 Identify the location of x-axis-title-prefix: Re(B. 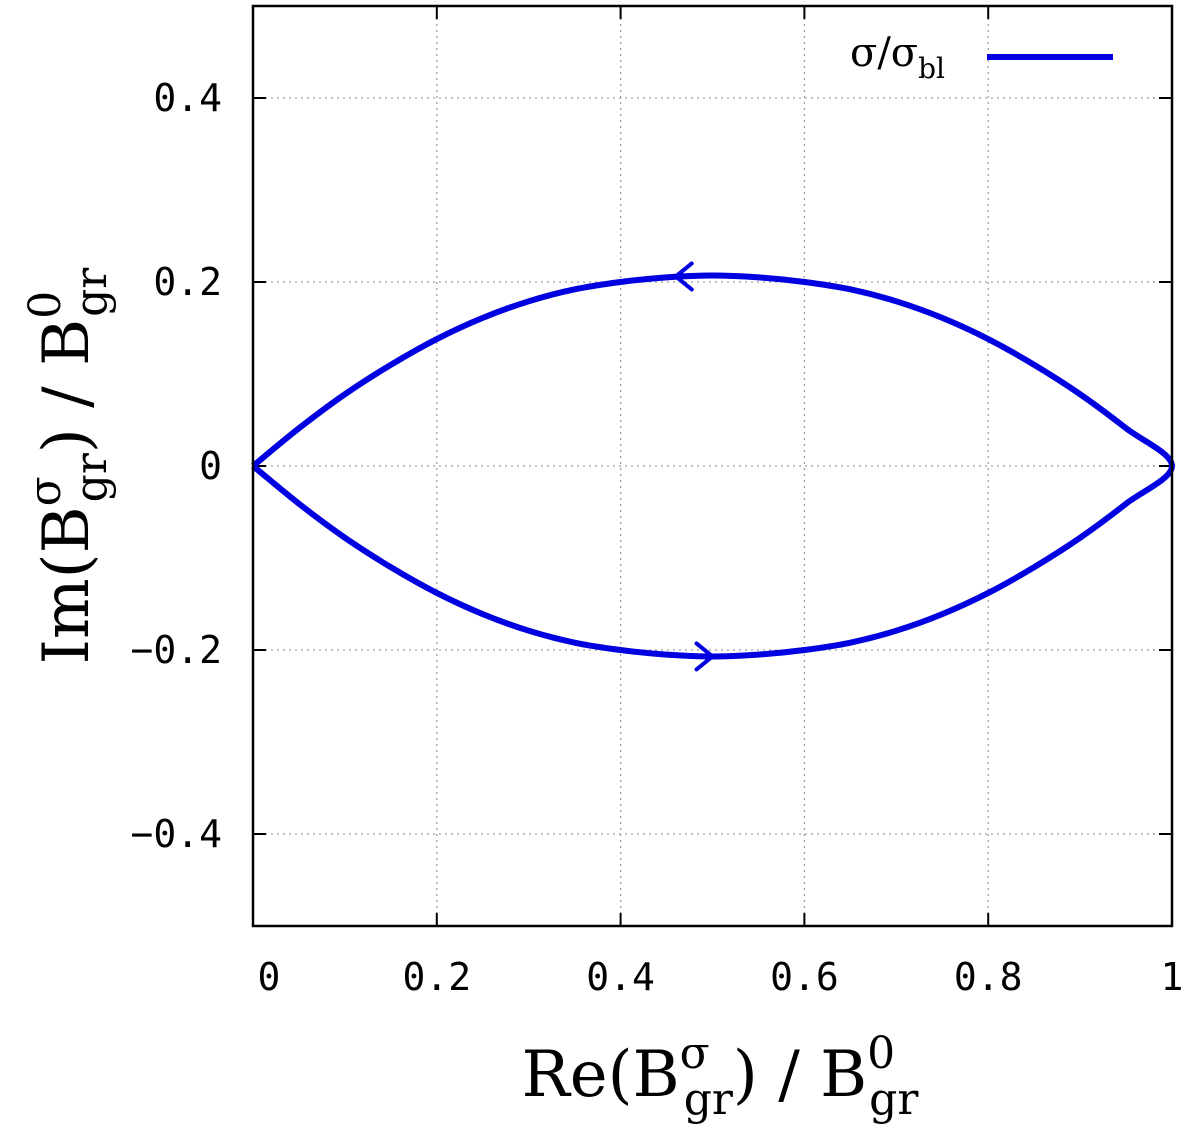
(601, 1075).